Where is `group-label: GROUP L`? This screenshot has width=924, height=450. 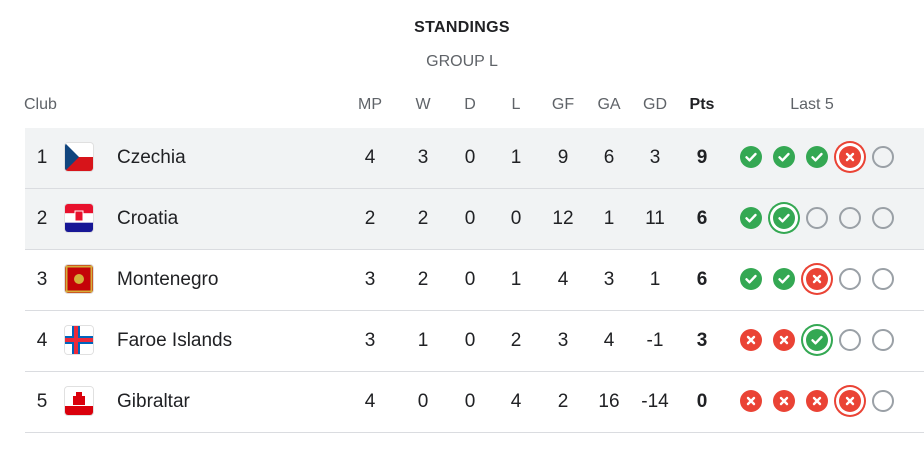
group-label: GROUP L is located at coordinates (462, 61).